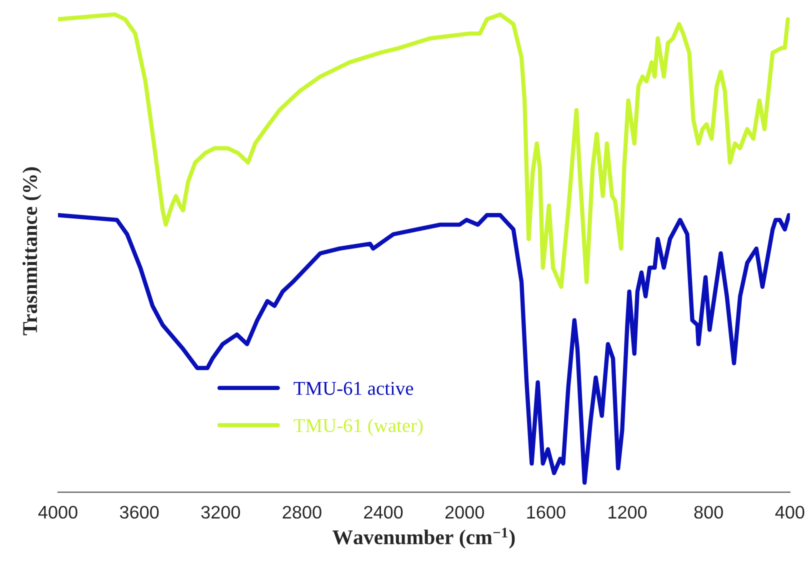 The width and height of the screenshot is (811, 571). Describe the element at coordinates (220, 512) in the screenshot. I see `x-tick-label: 3200` at that location.